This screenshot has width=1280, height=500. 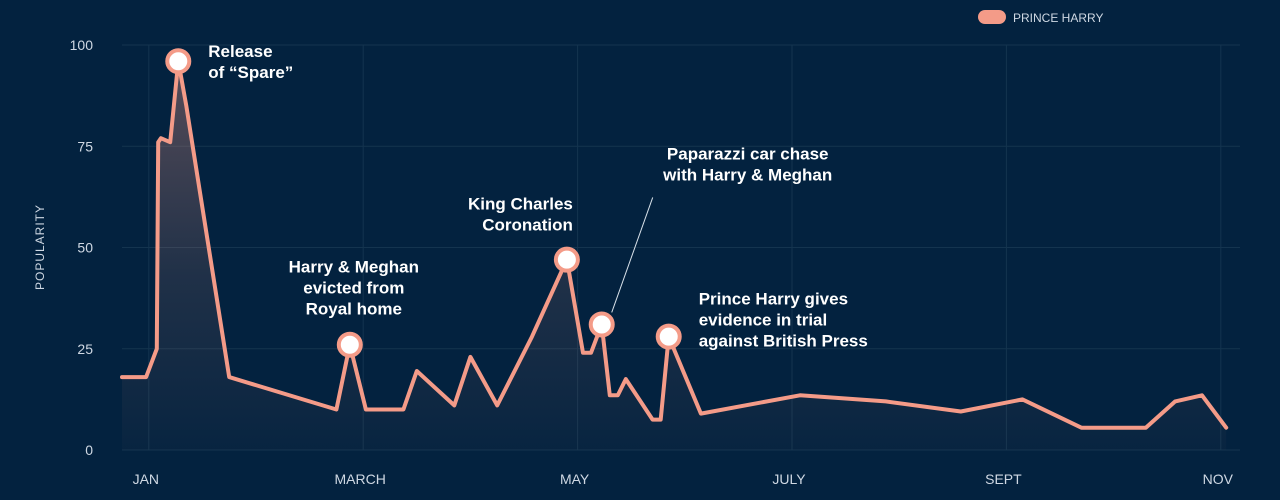 I want to click on annotation-line-4-0: Prince Harry gives, so click(x=773, y=299).